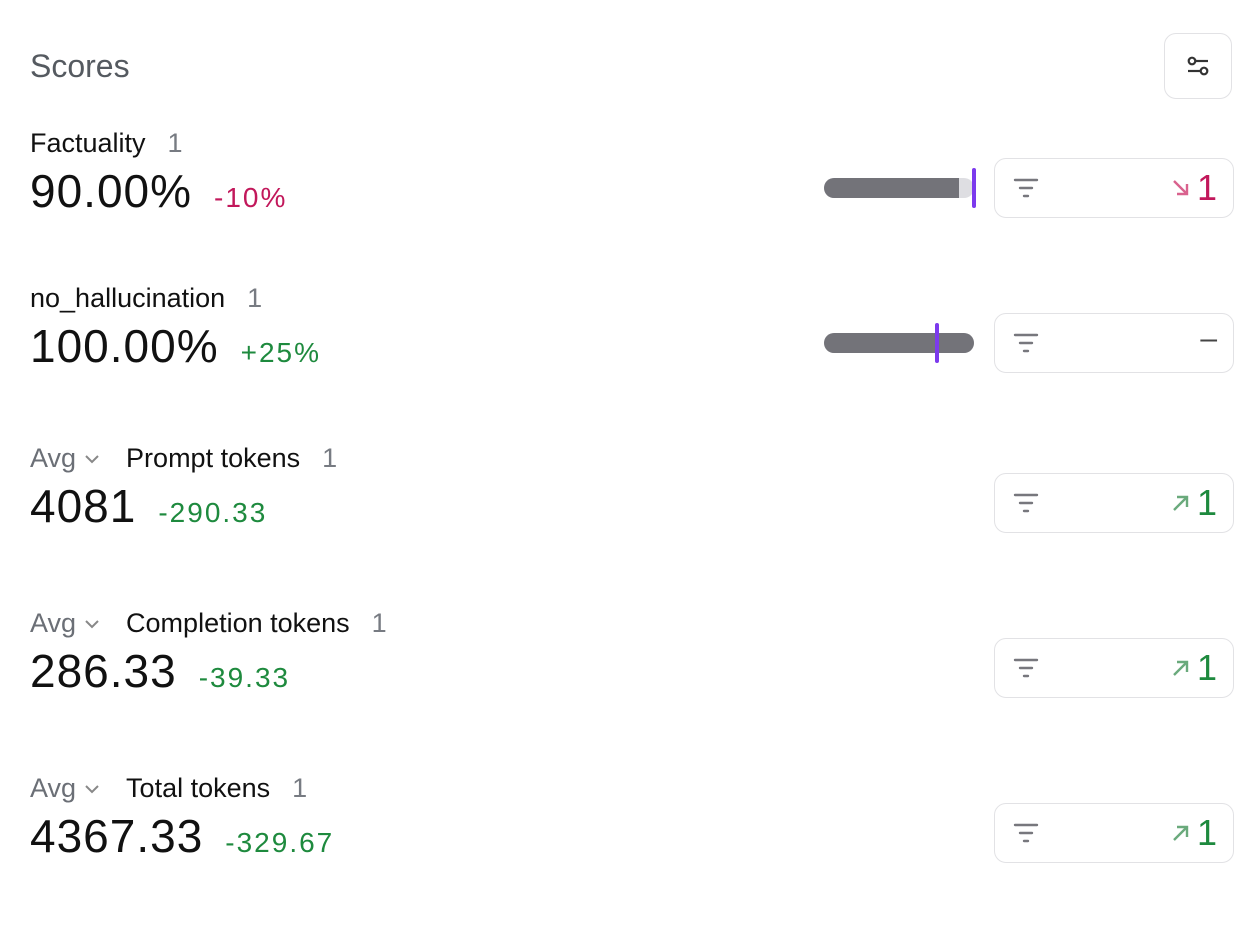 Image resolution: width=1252 pixels, height=944 pixels. Describe the element at coordinates (83, 506) in the screenshot. I see `score-value: 4081` at that location.